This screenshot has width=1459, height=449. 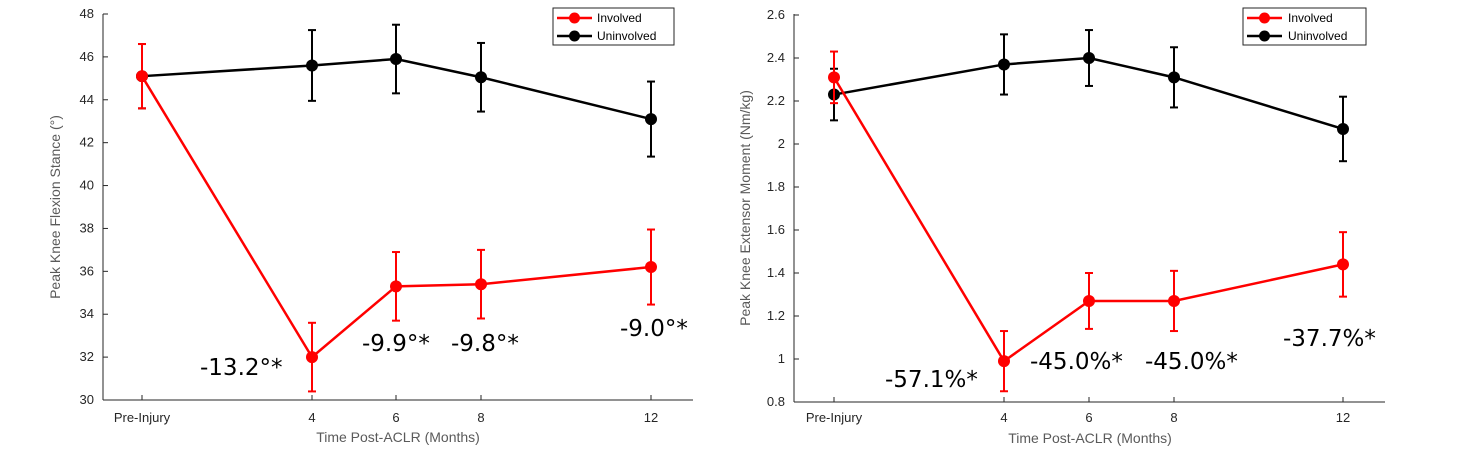 I want to click on annotation-label: -37.7%*, so click(x=1329, y=339).